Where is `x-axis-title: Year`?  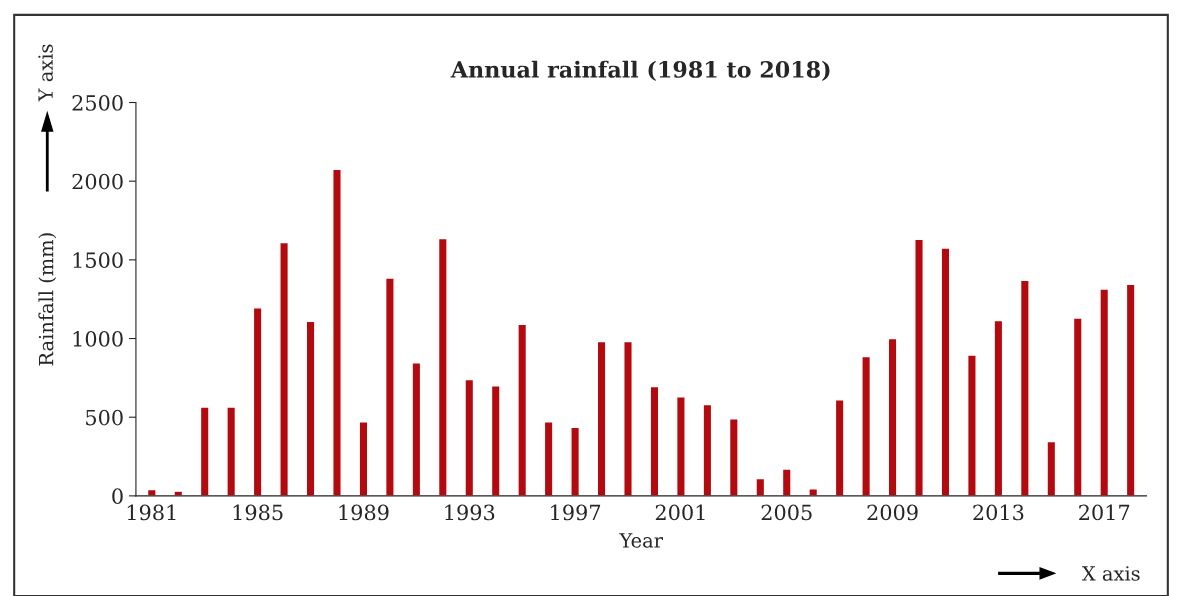 x-axis-title: Year is located at coordinates (641, 540).